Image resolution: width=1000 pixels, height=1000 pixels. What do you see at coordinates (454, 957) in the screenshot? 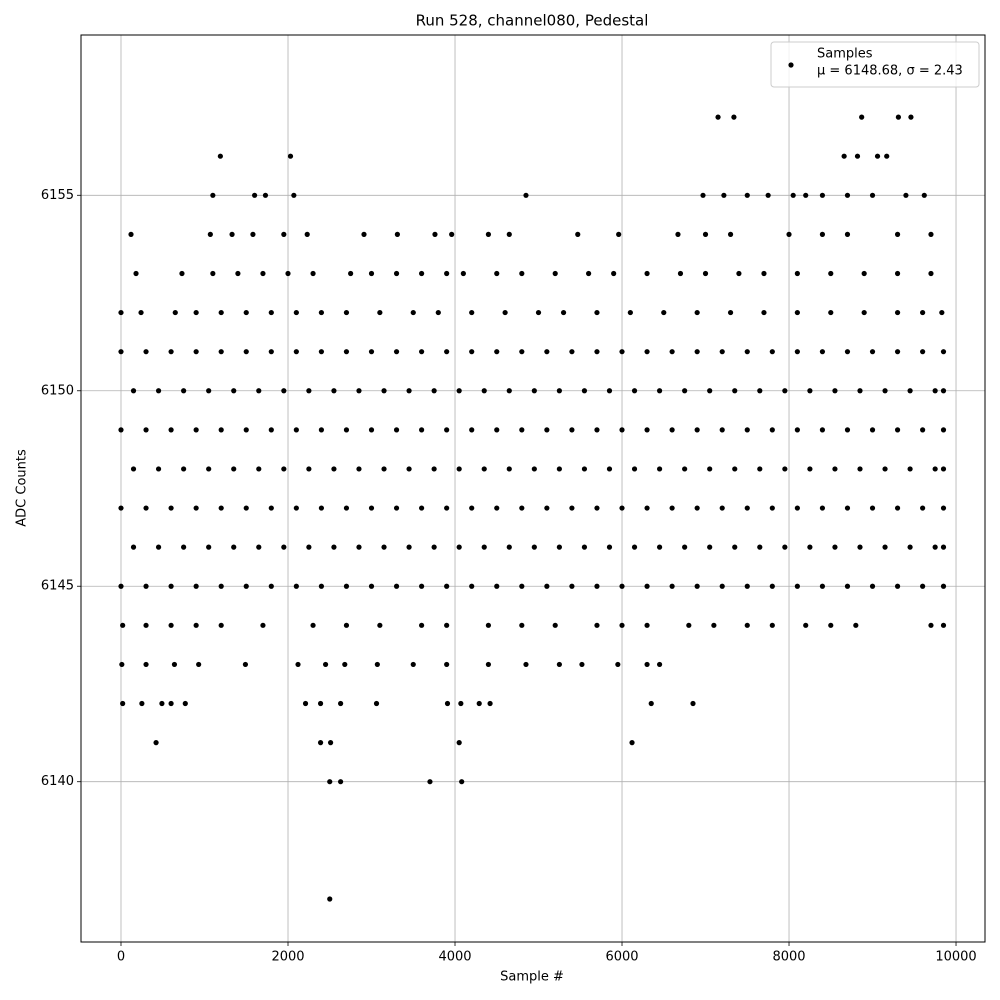
I see `x-tick-label: 4000` at bounding box center [454, 957].